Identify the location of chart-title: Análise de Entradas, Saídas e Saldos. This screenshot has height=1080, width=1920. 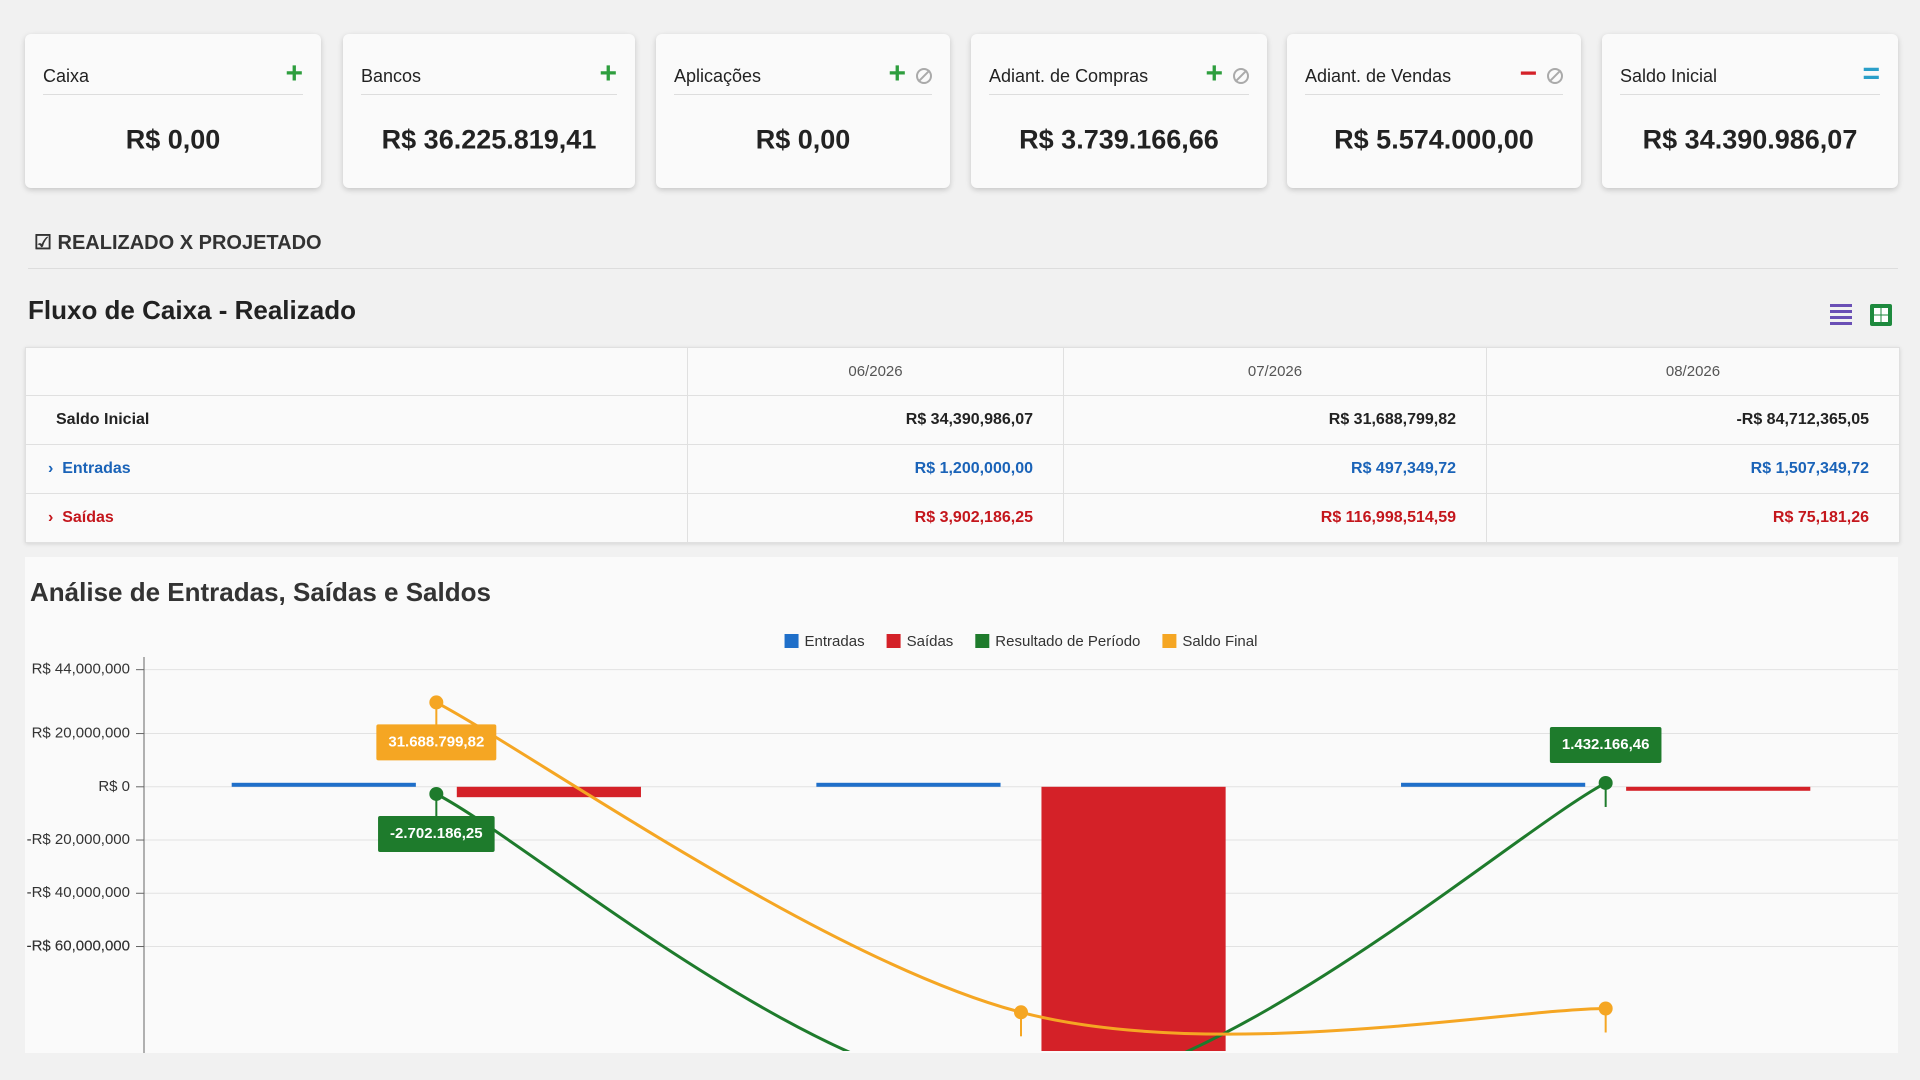
(260, 592).